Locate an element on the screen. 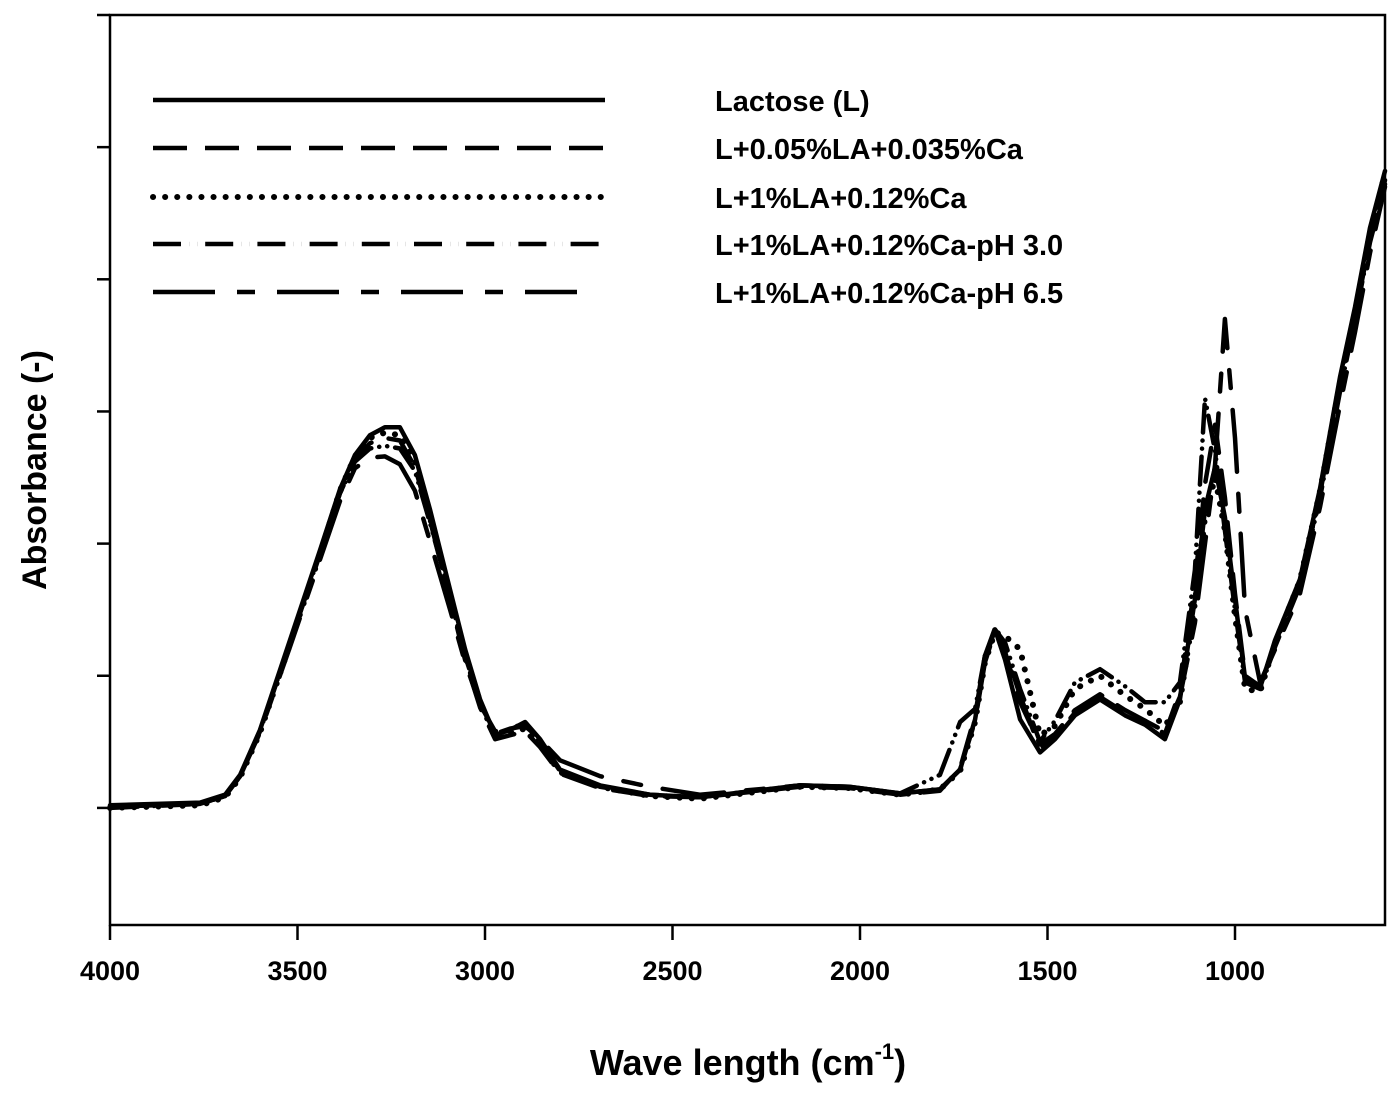 The image size is (1400, 1098). x-axis-label-close: ) is located at coordinates (900, 1062).